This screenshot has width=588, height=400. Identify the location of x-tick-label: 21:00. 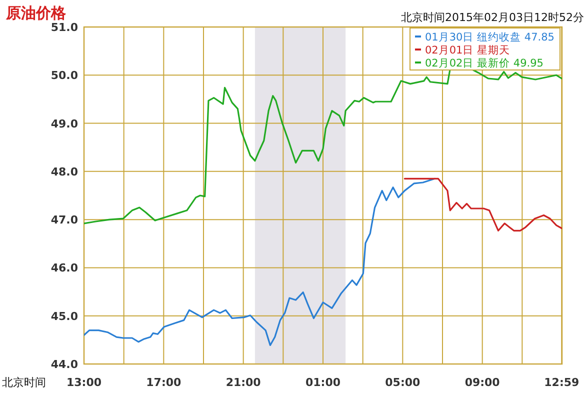
(244, 382).